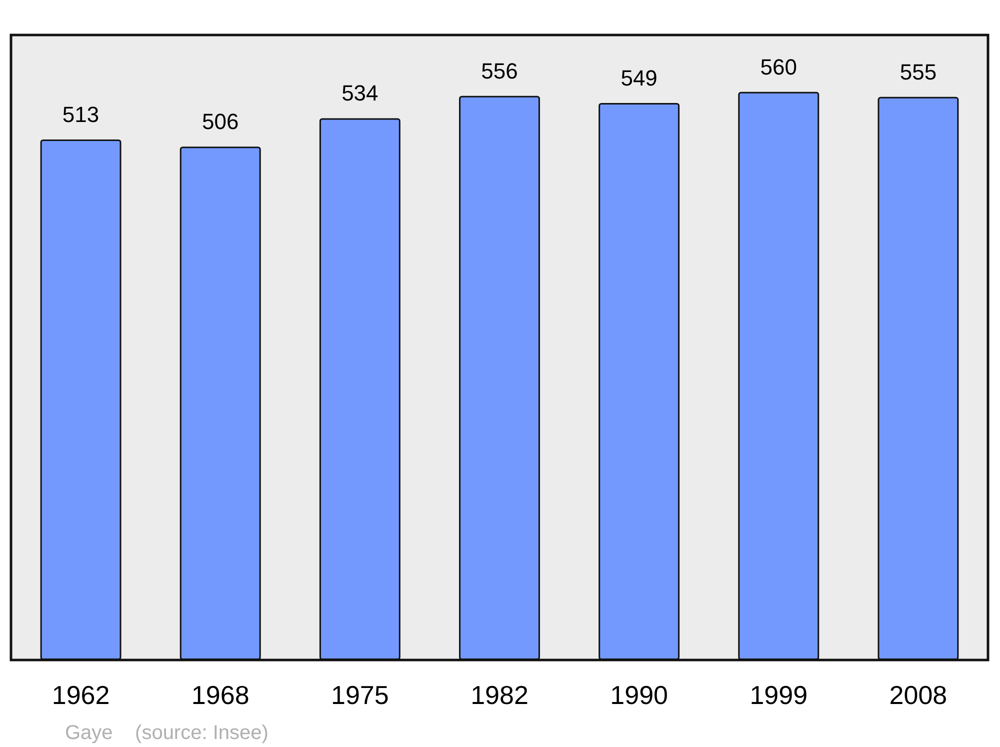 The image size is (1000, 747). Describe the element at coordinates (360, 93) in the screenshot. I see `data-label: 534` at that location.